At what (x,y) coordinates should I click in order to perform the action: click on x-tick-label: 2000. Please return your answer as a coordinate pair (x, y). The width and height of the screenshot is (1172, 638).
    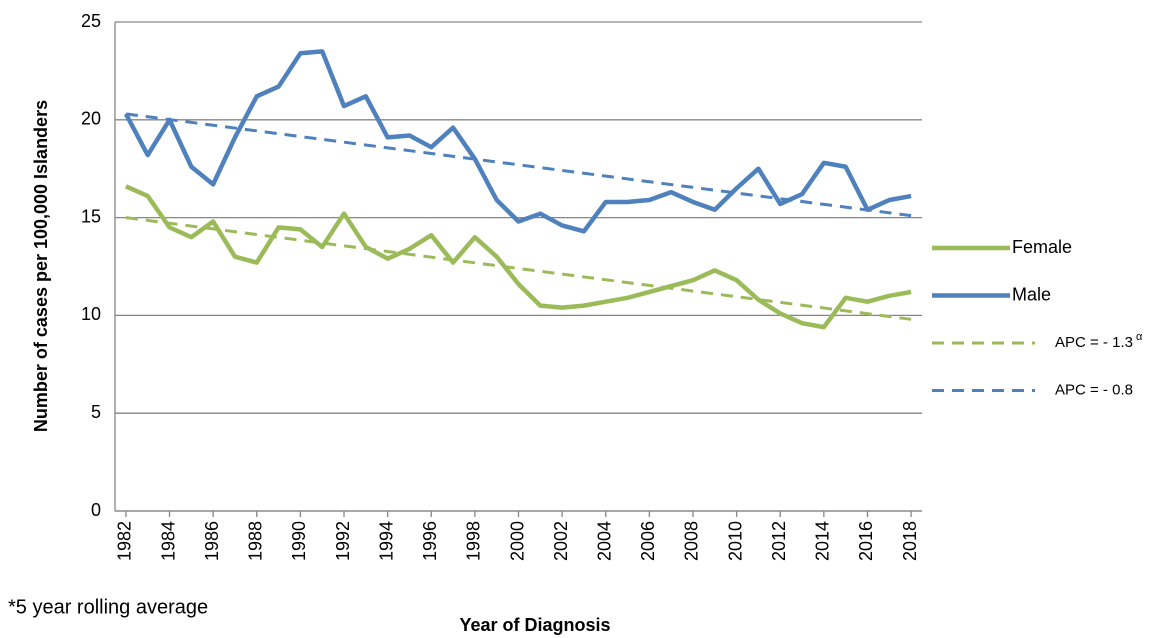
    Looking at the image, I should click on (517, 541).